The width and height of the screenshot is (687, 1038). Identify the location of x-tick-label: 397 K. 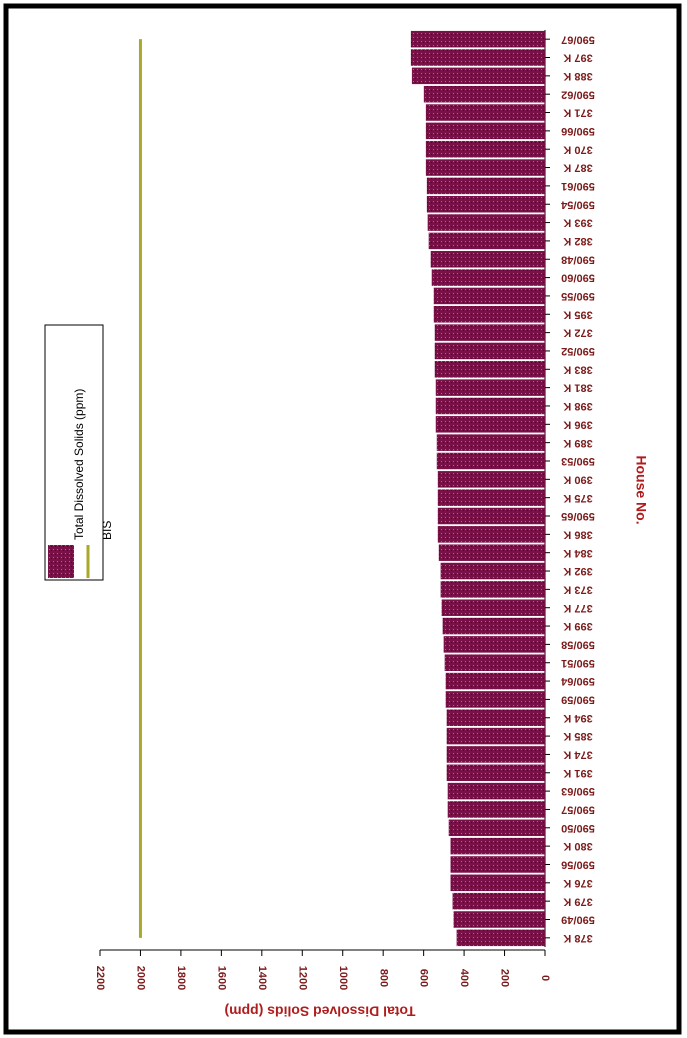
(577, 58).